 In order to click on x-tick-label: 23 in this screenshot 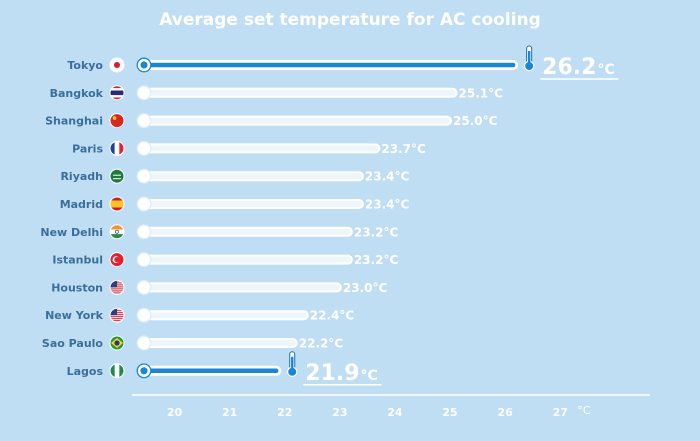, I will do `click(339, 412)`.